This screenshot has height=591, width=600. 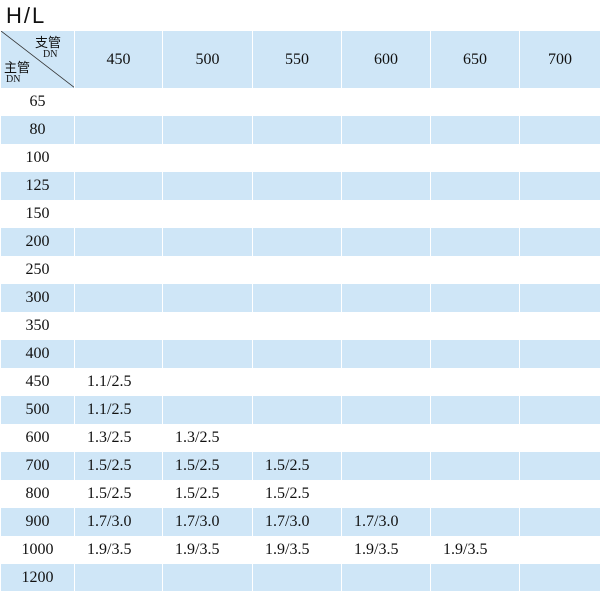 I want to click on row-label: 200, so click(x=37, y=242).